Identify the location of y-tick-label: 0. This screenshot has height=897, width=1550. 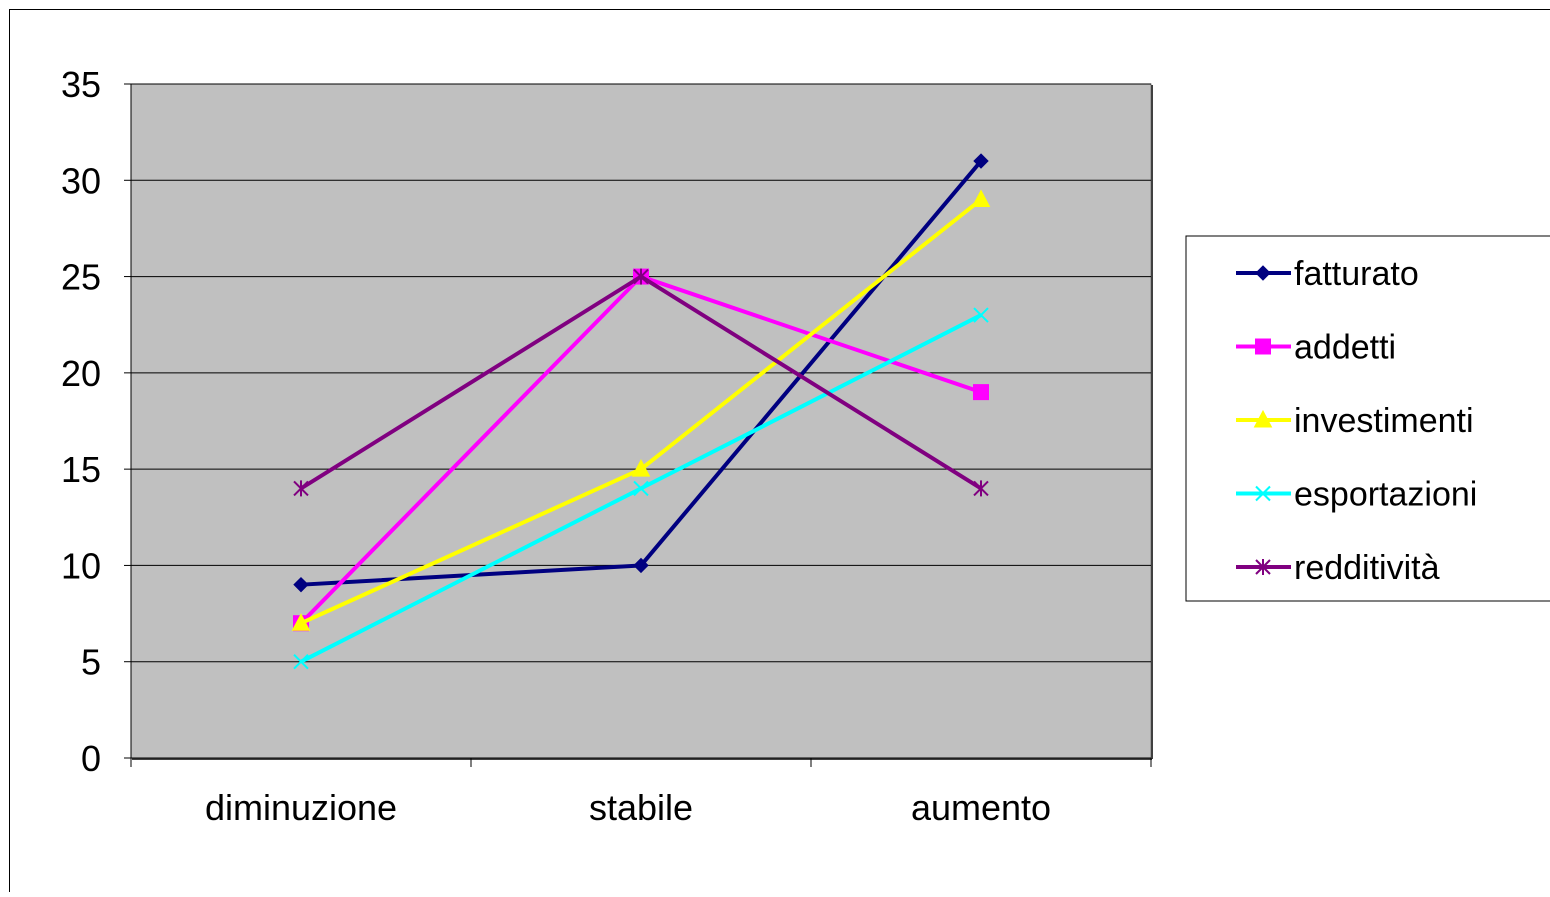
(91, 758).